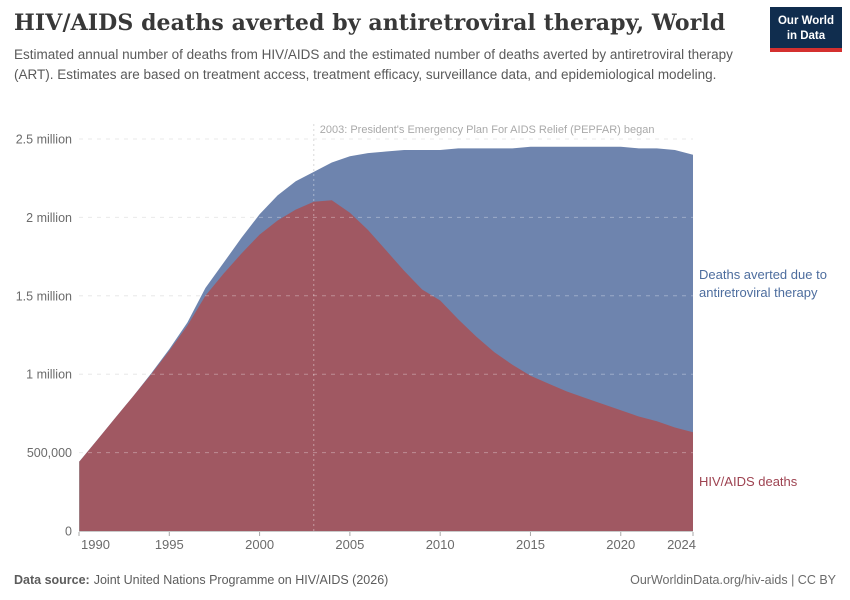 Image resolution: width=850 pixels, height=600 pixels. Describe the element at coordinates (748, 481) in the screenshot. I see `series-label-deaths: HIV/AIDS deaths` at that location.